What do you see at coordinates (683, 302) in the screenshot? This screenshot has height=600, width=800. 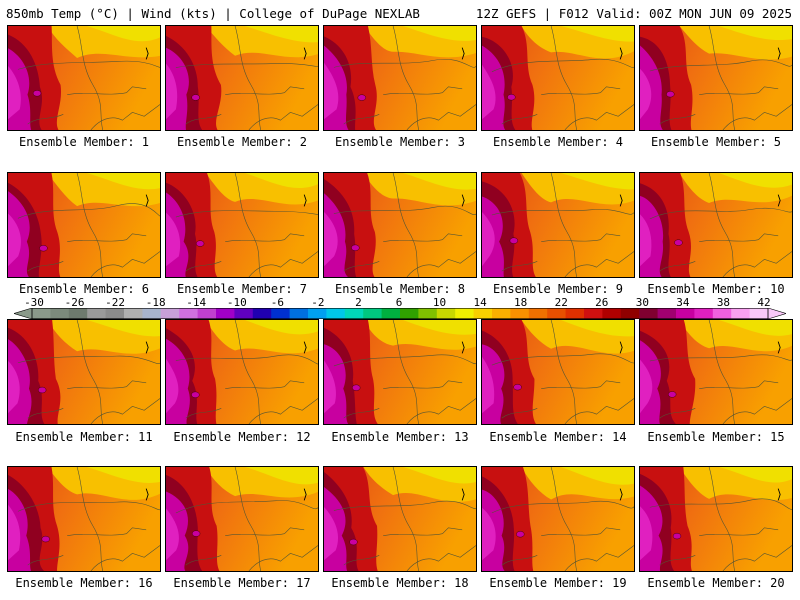 I see `colorbar-tick-label: 34` at bounding box center [683, 302].